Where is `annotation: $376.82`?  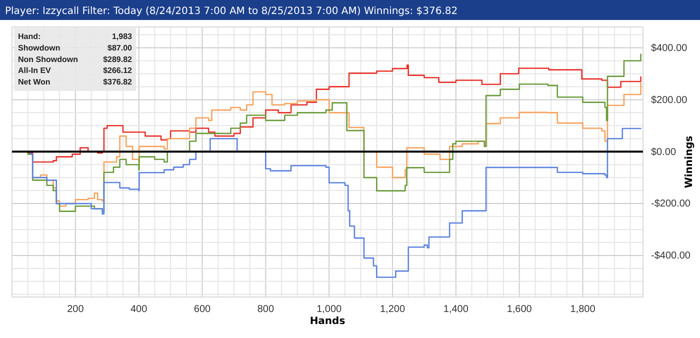
annotation: $376.82 is located at coordinates (118, 82).